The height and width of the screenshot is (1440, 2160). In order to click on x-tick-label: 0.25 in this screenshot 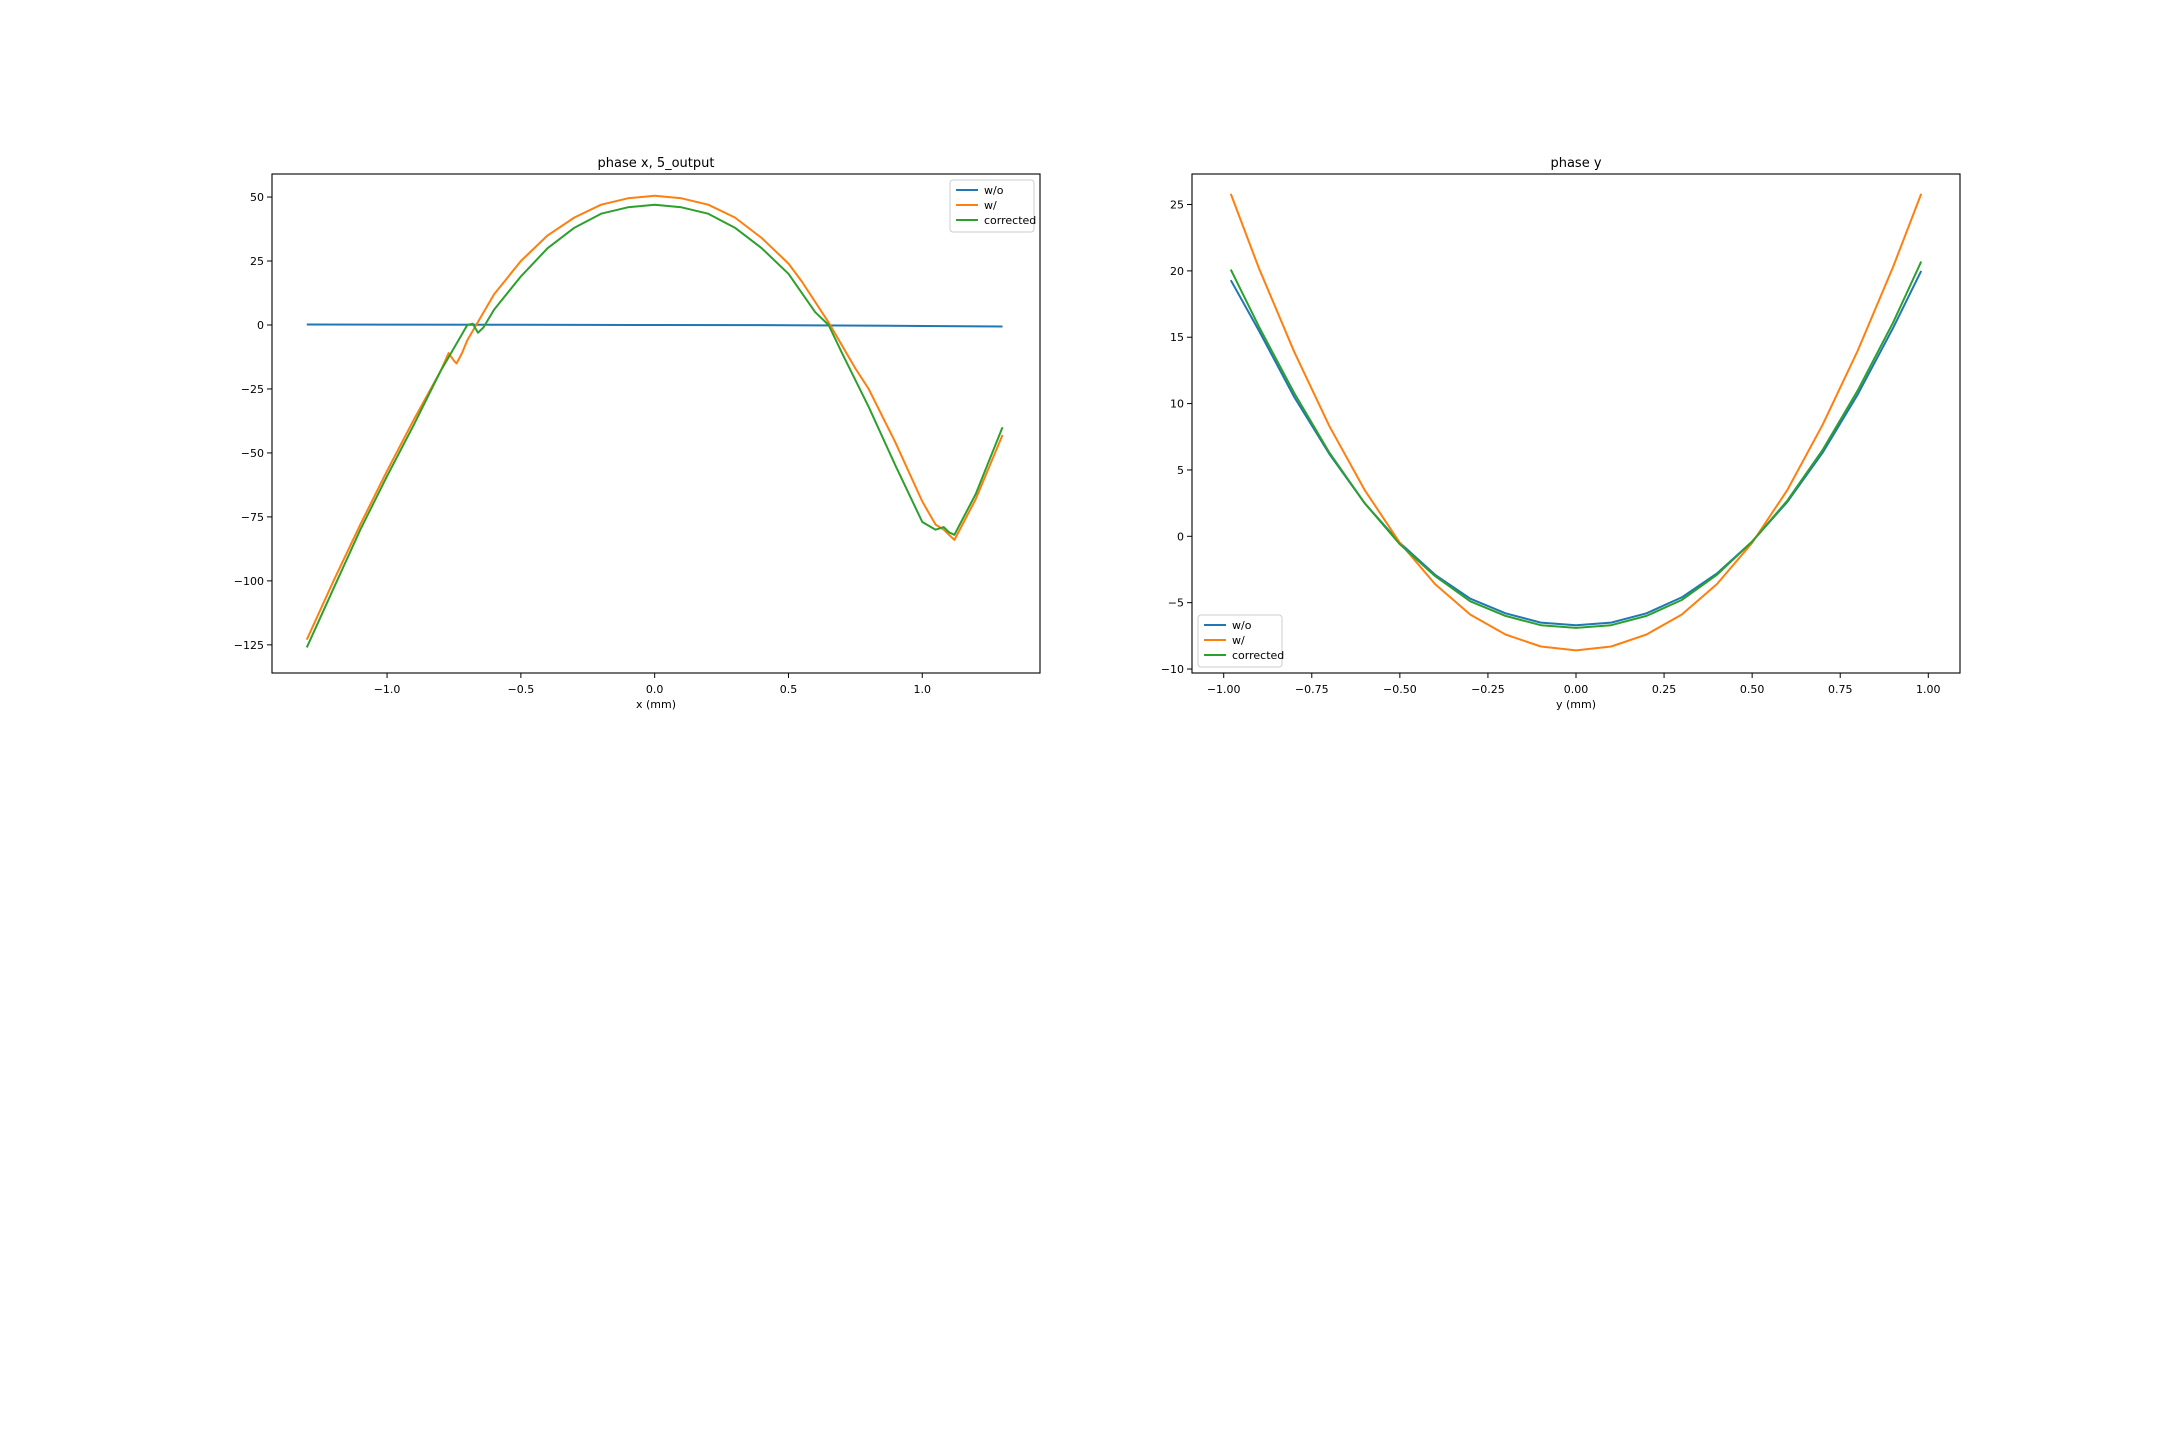, I will do `click(1664, 689)`.